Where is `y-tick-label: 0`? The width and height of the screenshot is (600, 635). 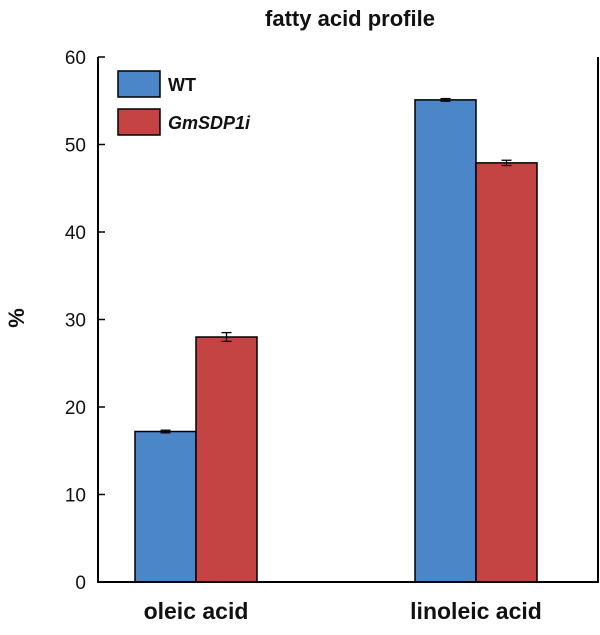
y-tick-label: 0 is located at coordinates (80, 583).